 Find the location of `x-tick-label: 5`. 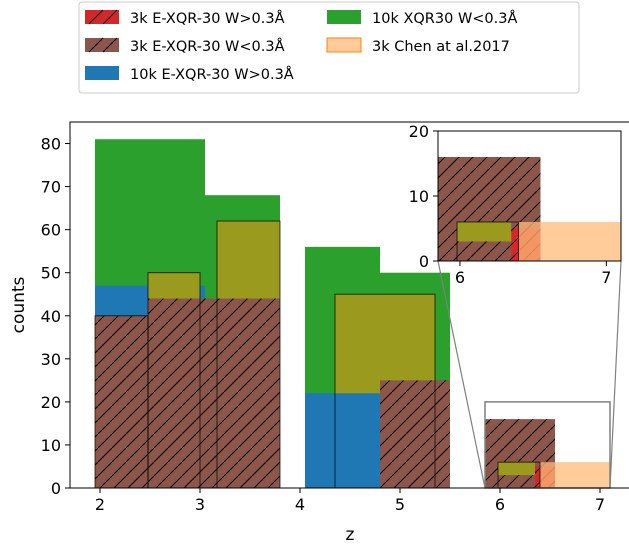

x-tick-label: 5 is located at coordinates (400, 504).